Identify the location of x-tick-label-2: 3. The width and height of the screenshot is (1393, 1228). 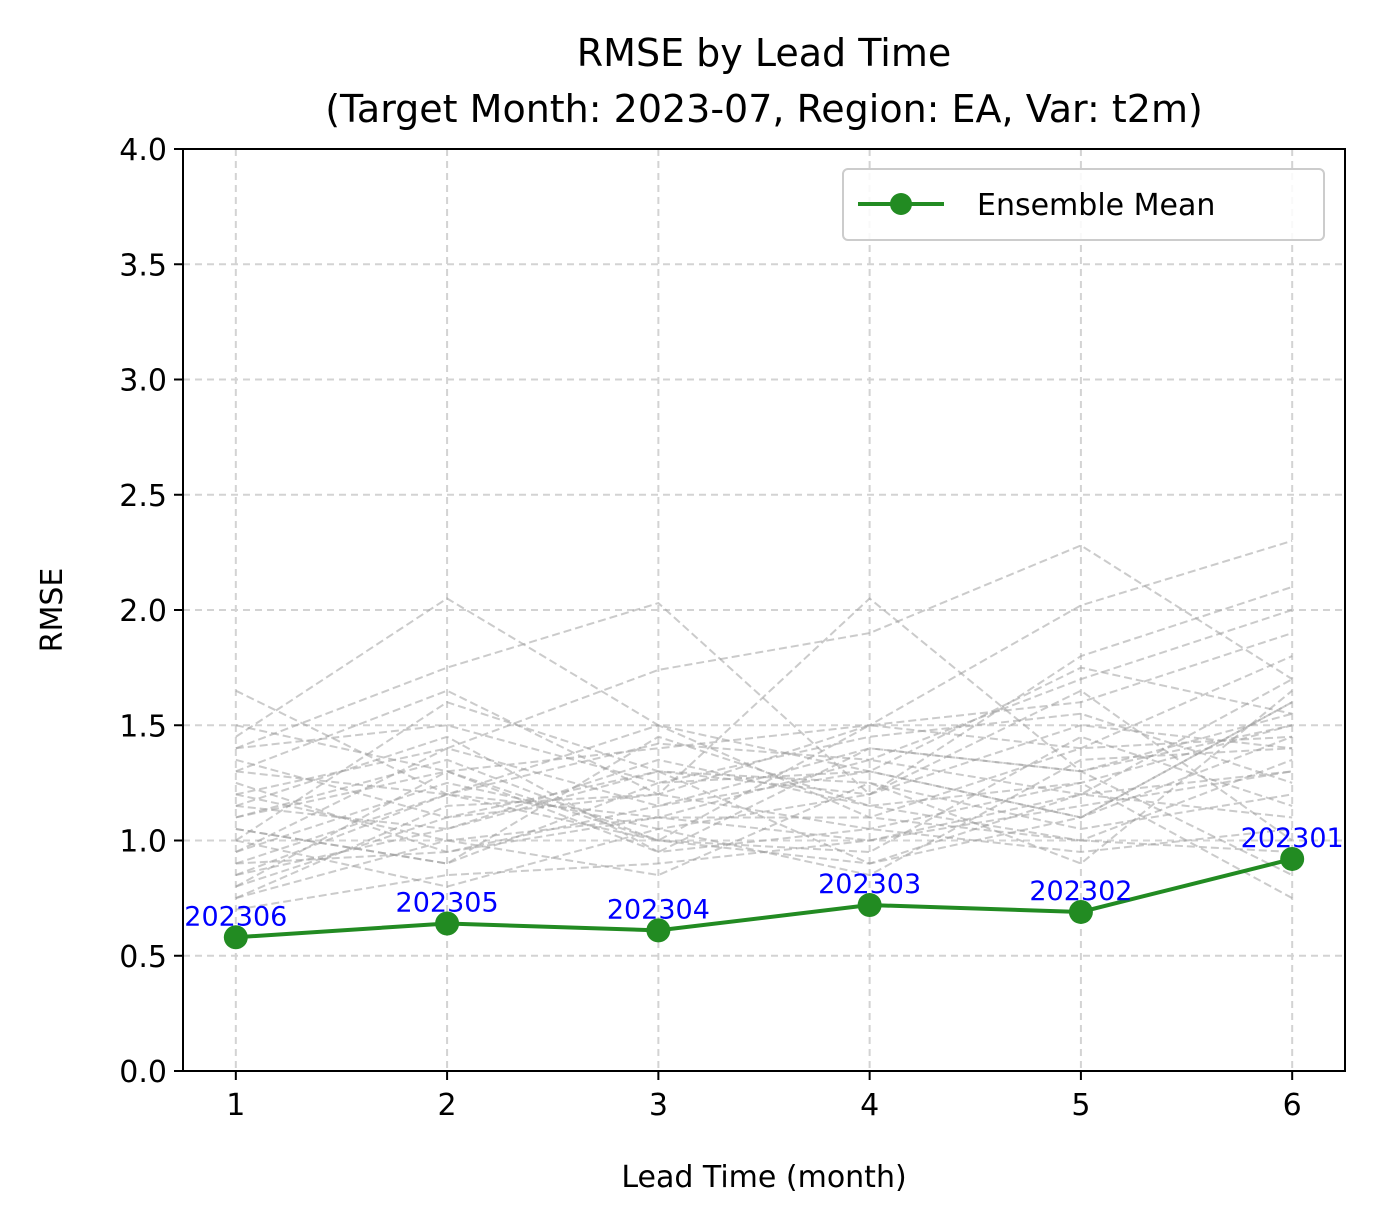
(658, 1105).